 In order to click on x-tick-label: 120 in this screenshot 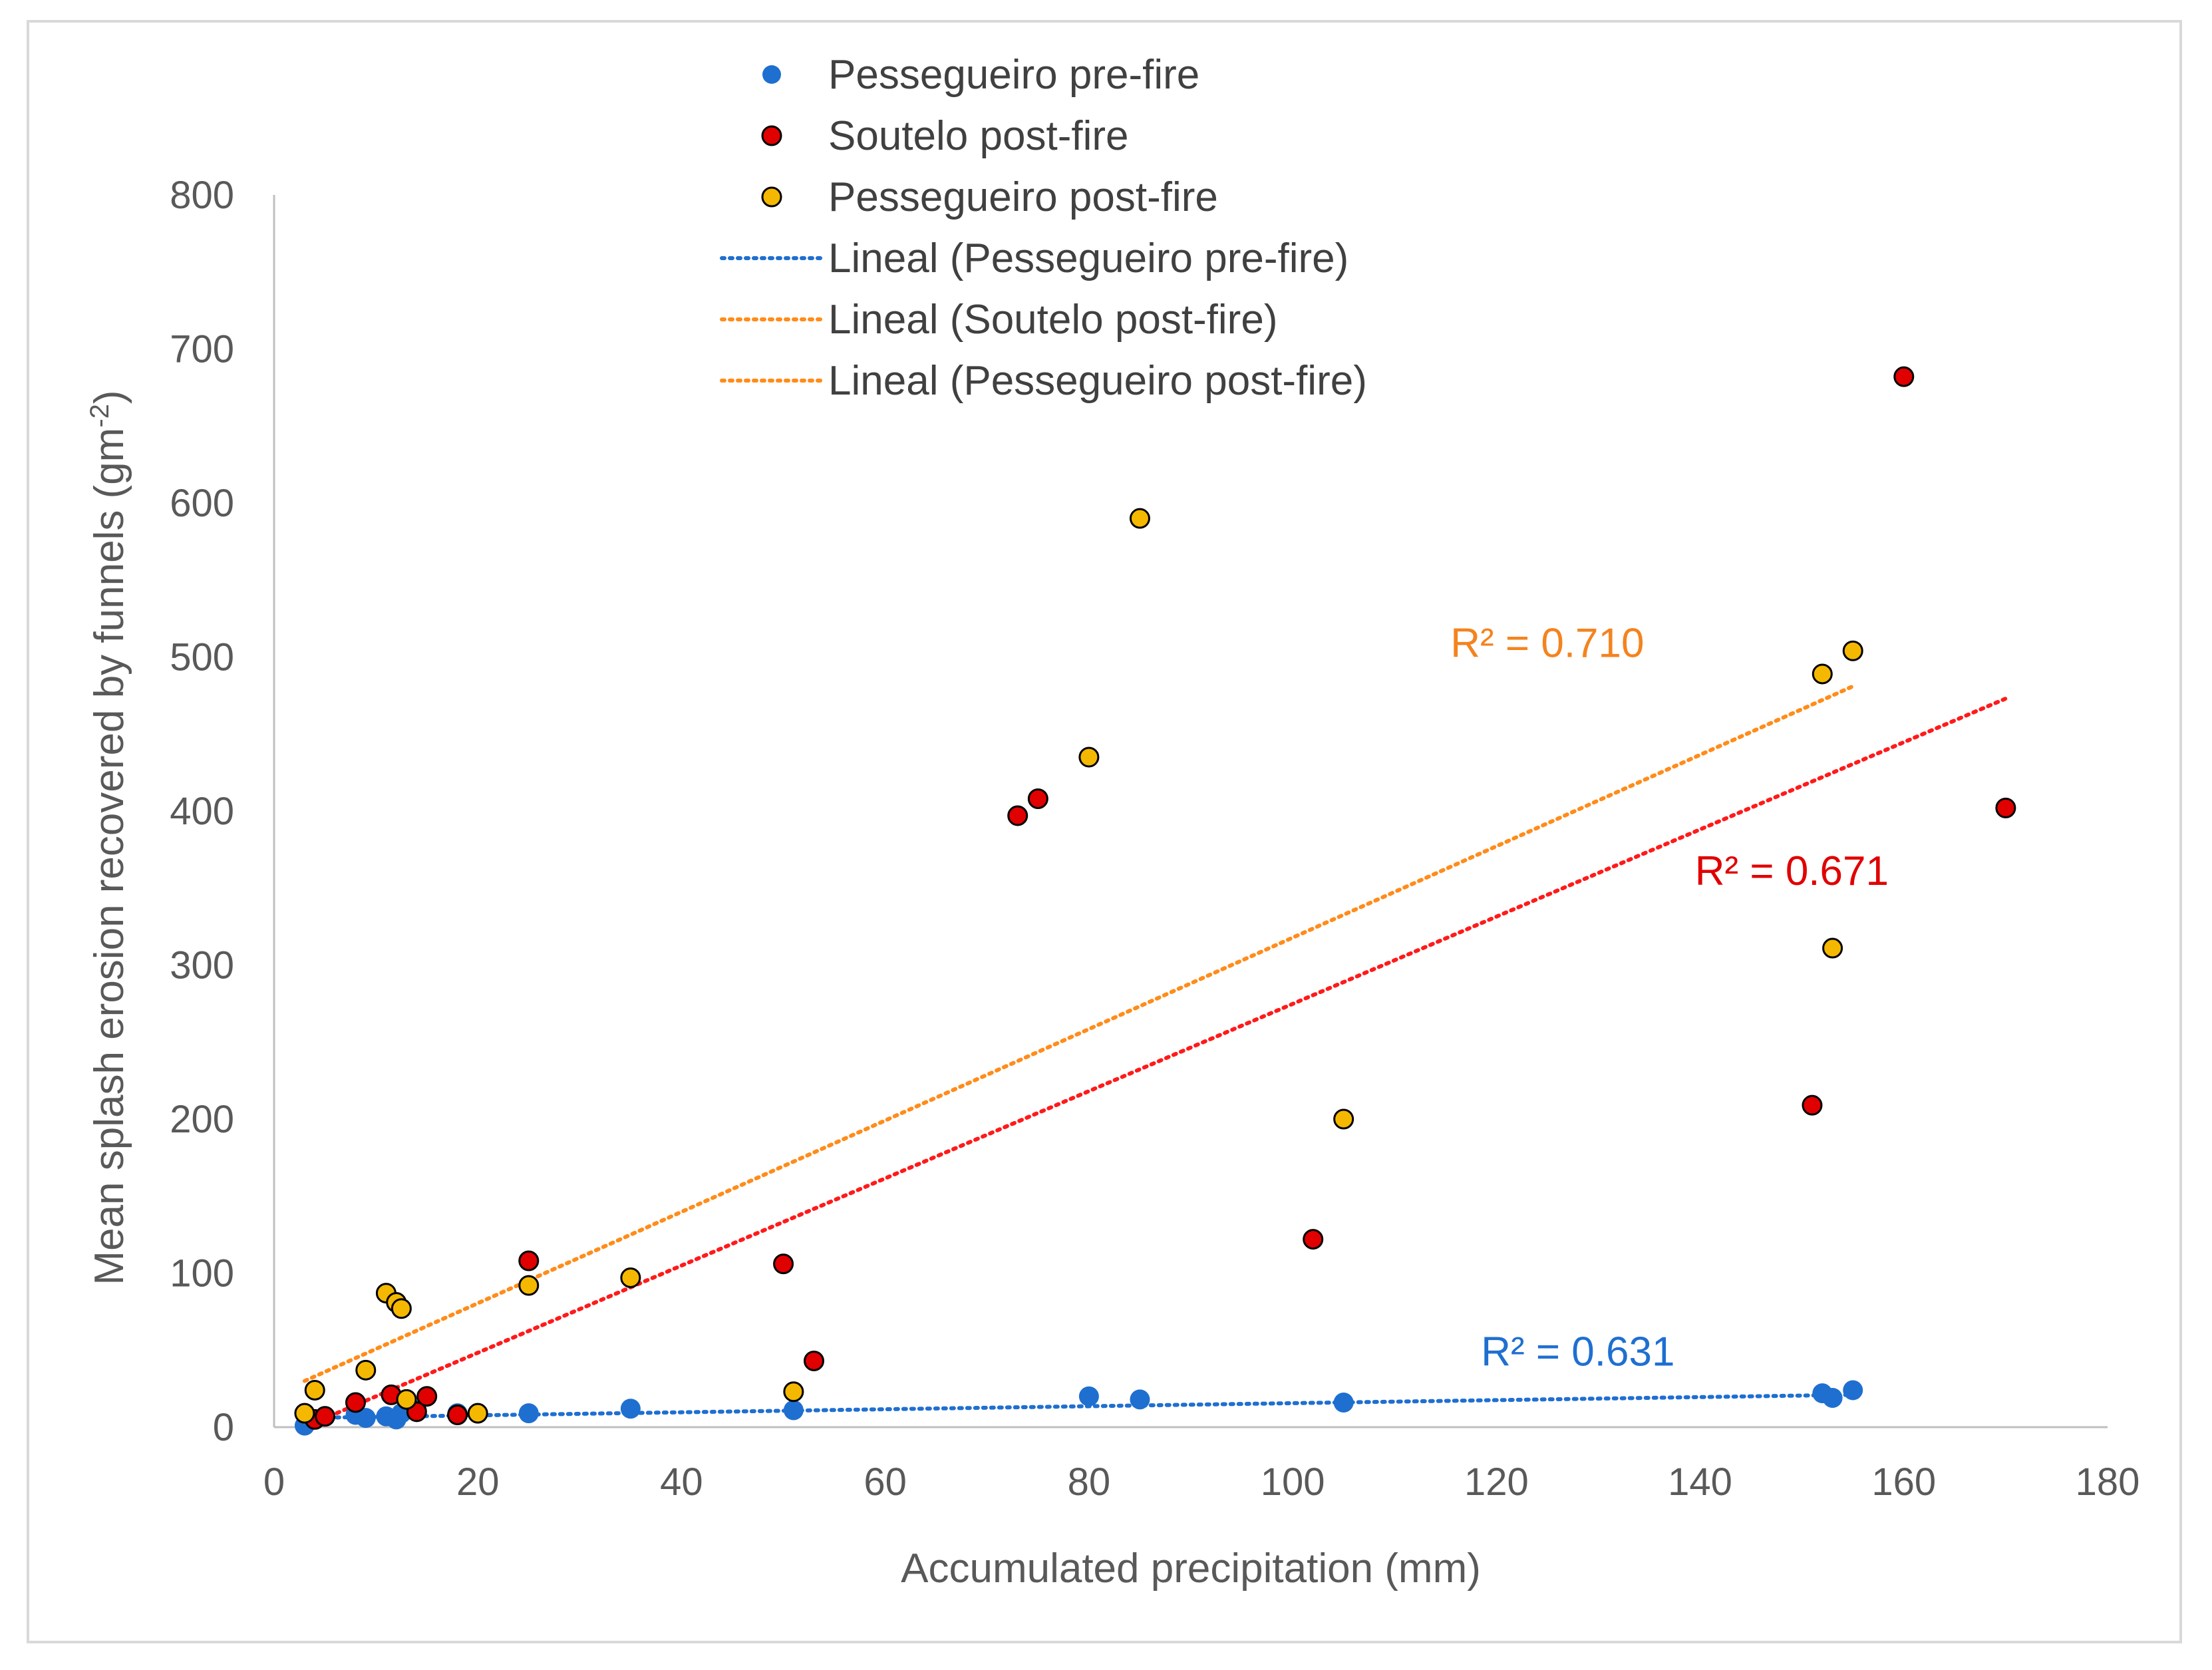, I will do `click(1496, 1482)`.